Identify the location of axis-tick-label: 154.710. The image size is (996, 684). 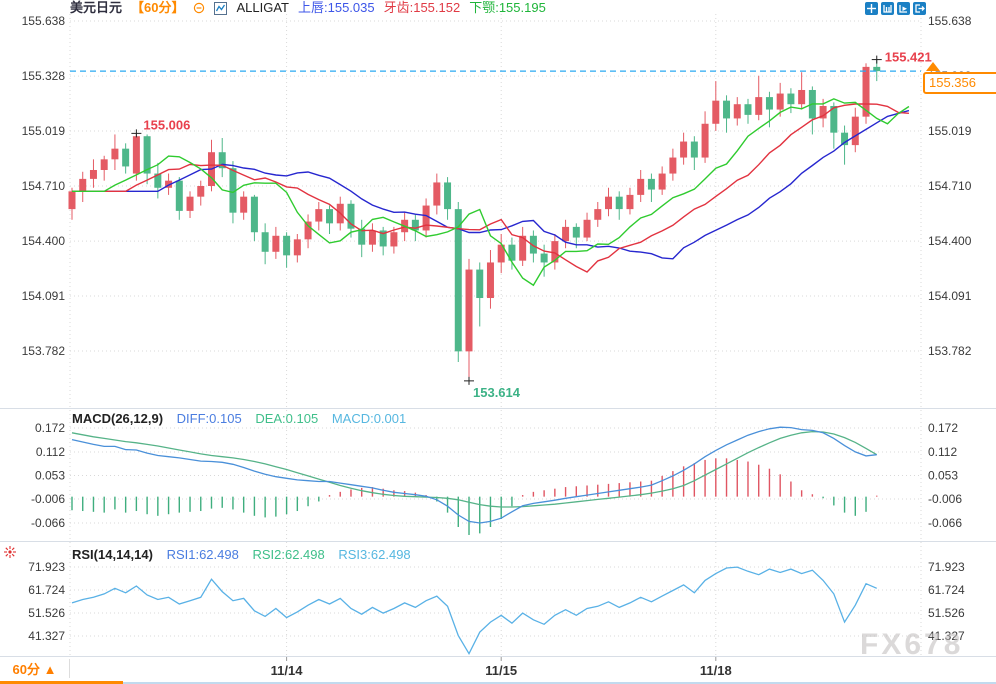
(950, 186).